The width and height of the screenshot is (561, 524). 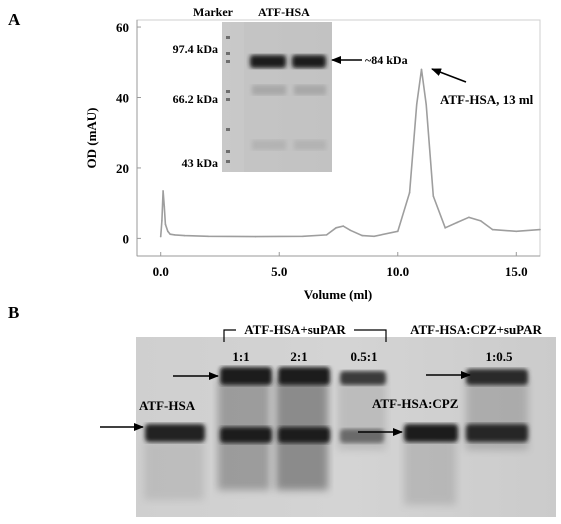 I want to click on y-tick-label: 40, so click(x=122, y=97).